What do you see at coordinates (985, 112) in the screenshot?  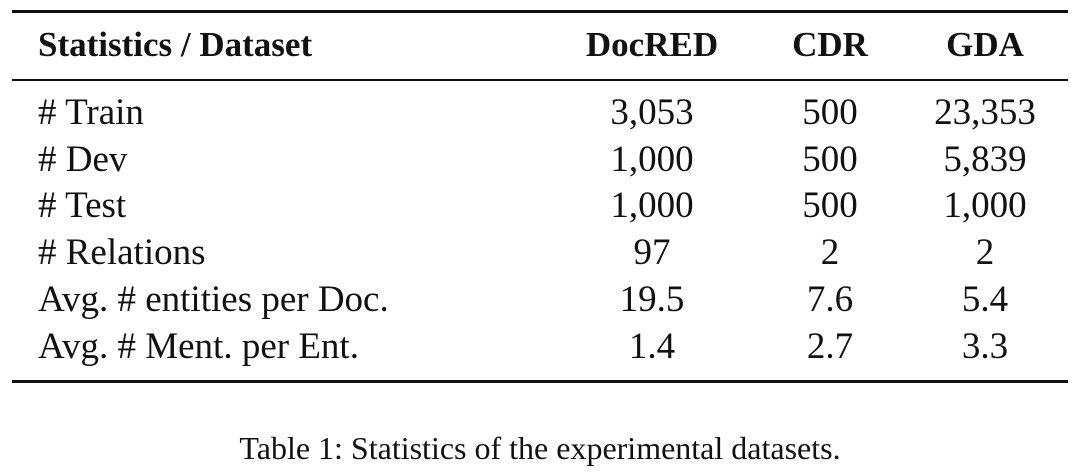 I see `table-cell: 23,353` at bounding box center [985, 112].